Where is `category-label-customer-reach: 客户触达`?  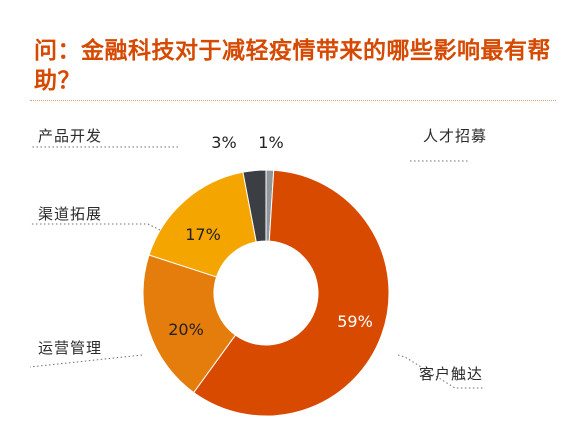
category-label-customer-reach: 客户触达 is located at coordinates (451, 374).